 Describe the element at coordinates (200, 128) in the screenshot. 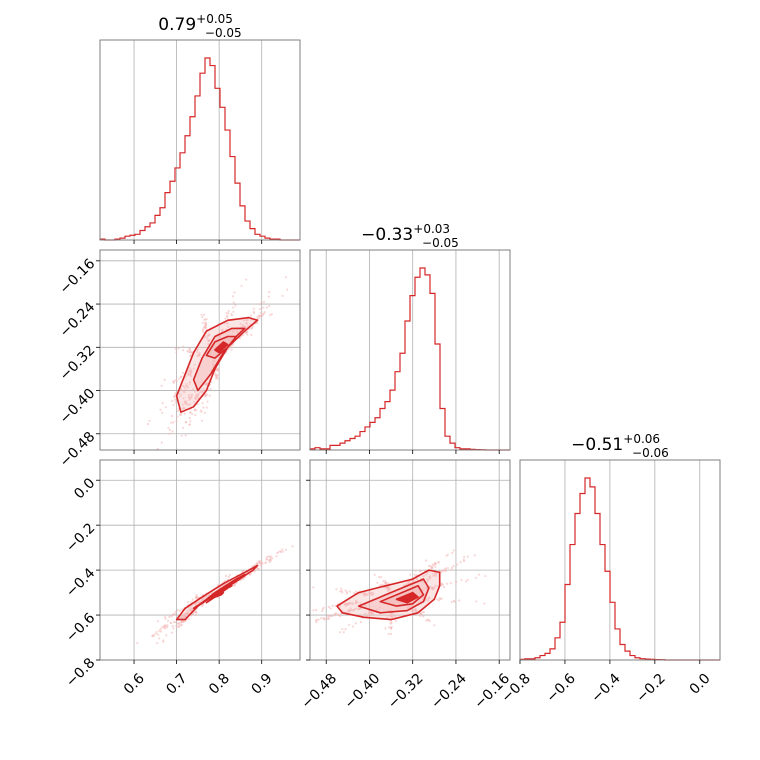

I see `histogram-panel-0: 0.79+0.05 −0.05` at that location.